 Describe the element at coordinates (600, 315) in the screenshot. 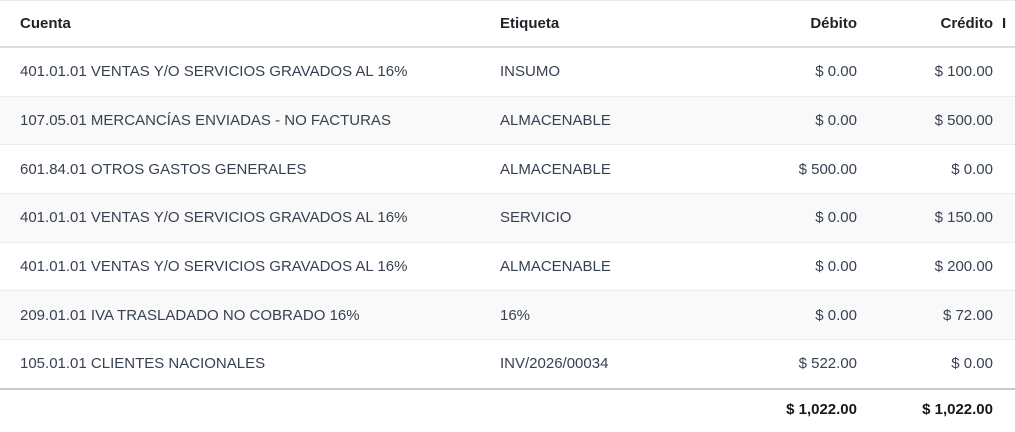

I see `cell-etiqueta: 16%` at that location.